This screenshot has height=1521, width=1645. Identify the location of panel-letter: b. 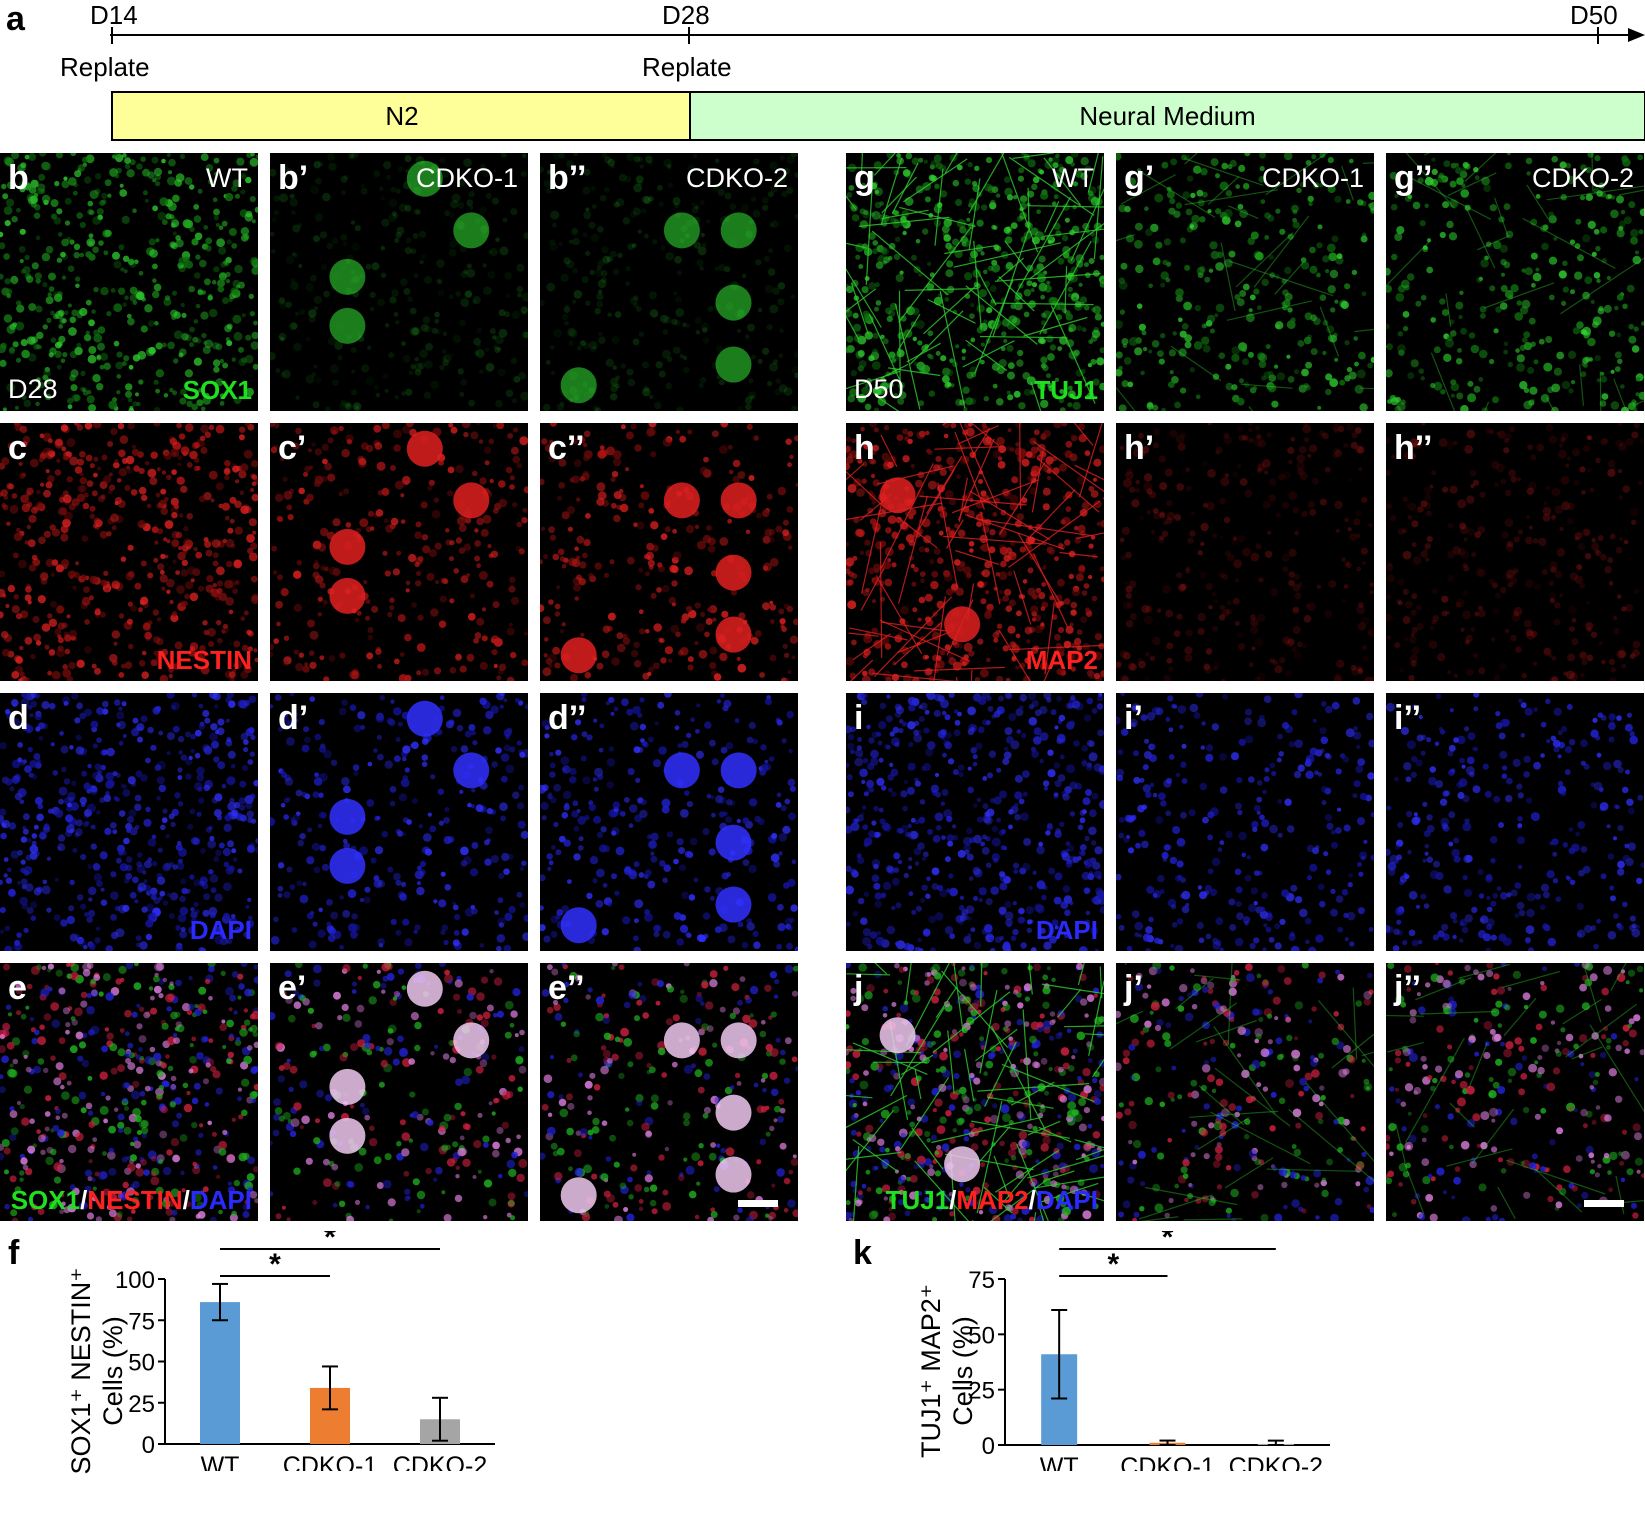
(18, 178).